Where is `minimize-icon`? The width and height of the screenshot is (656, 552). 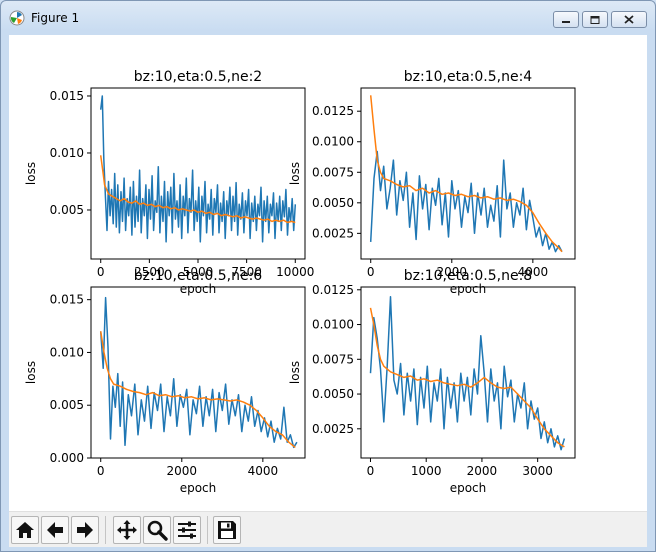 minimize-icon is located at coordinates (566, 21).